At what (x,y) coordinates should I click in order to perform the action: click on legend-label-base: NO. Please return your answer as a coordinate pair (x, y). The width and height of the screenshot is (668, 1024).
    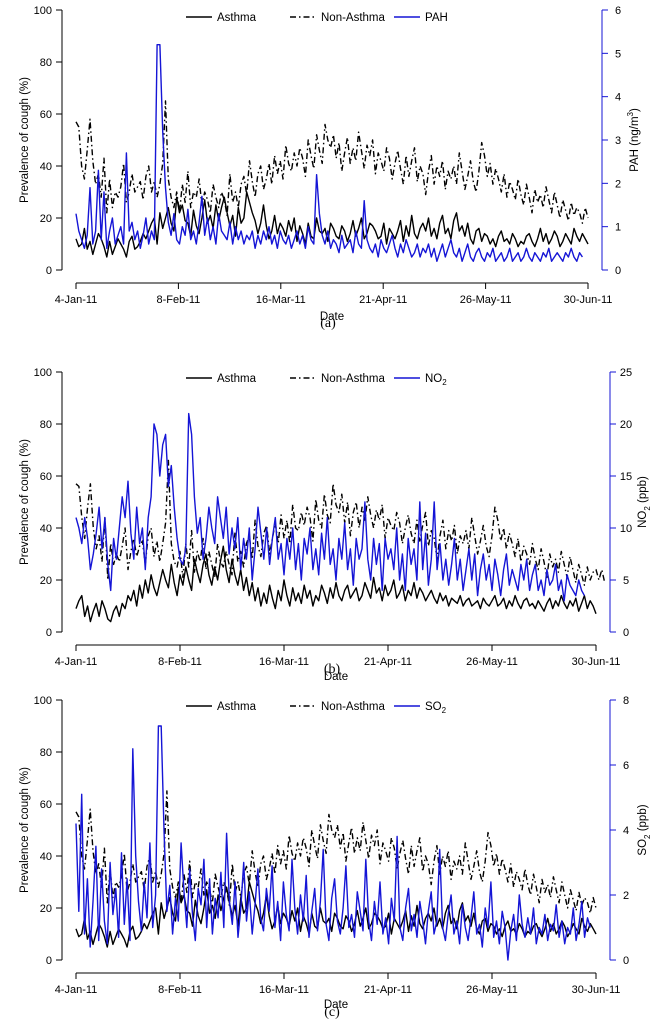
    Looking at the image, I should click on (433, 379).